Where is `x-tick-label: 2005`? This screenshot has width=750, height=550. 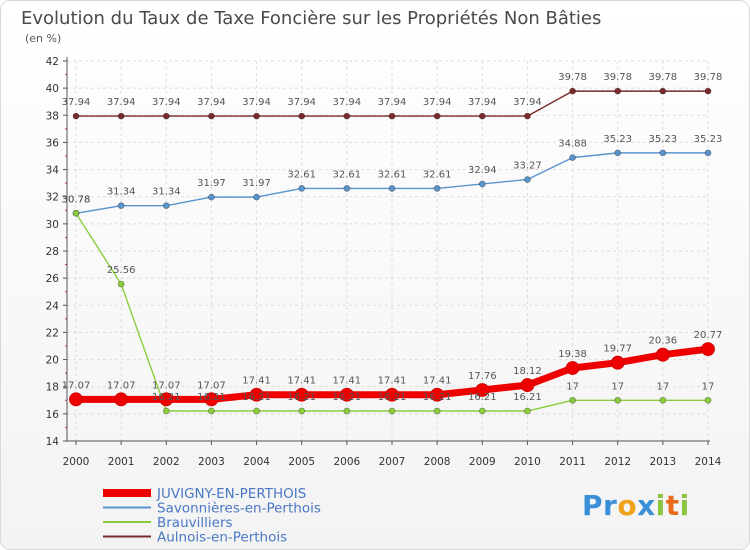 x-tick-label: 2005 is located at coordinates (301, 462).